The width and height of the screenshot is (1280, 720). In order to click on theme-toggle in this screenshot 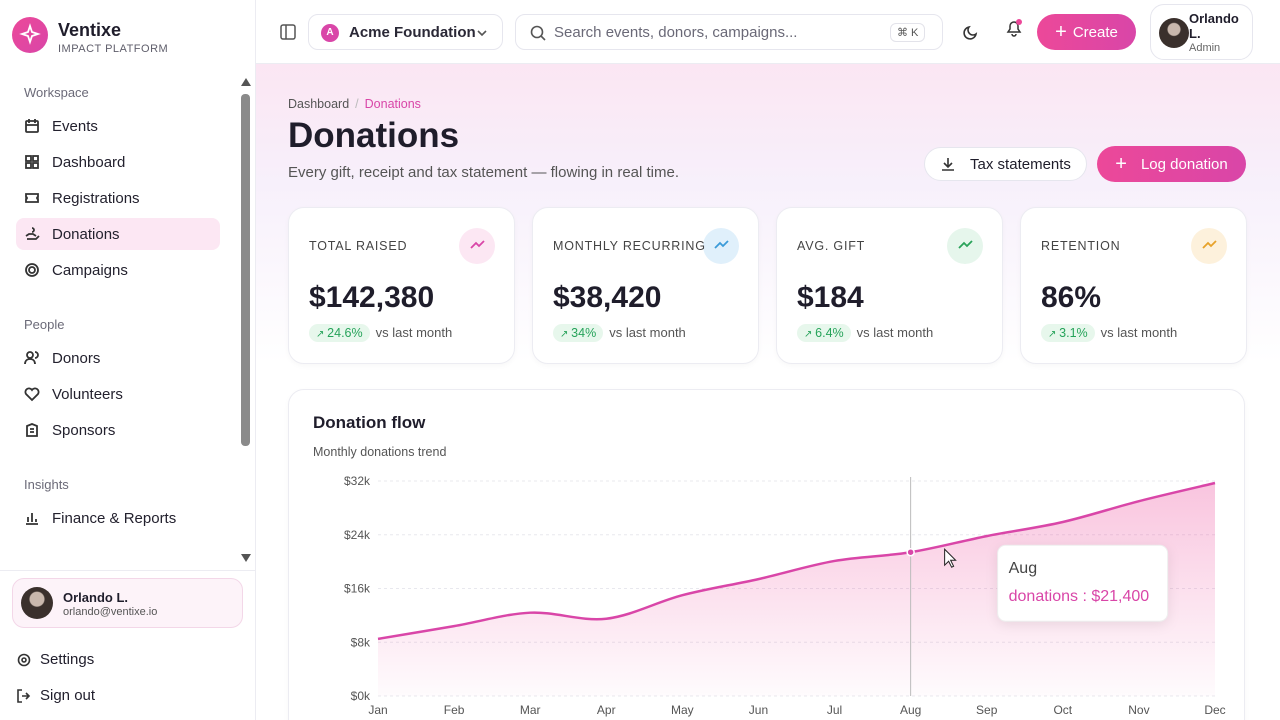, I will do `click(971, 32)`.